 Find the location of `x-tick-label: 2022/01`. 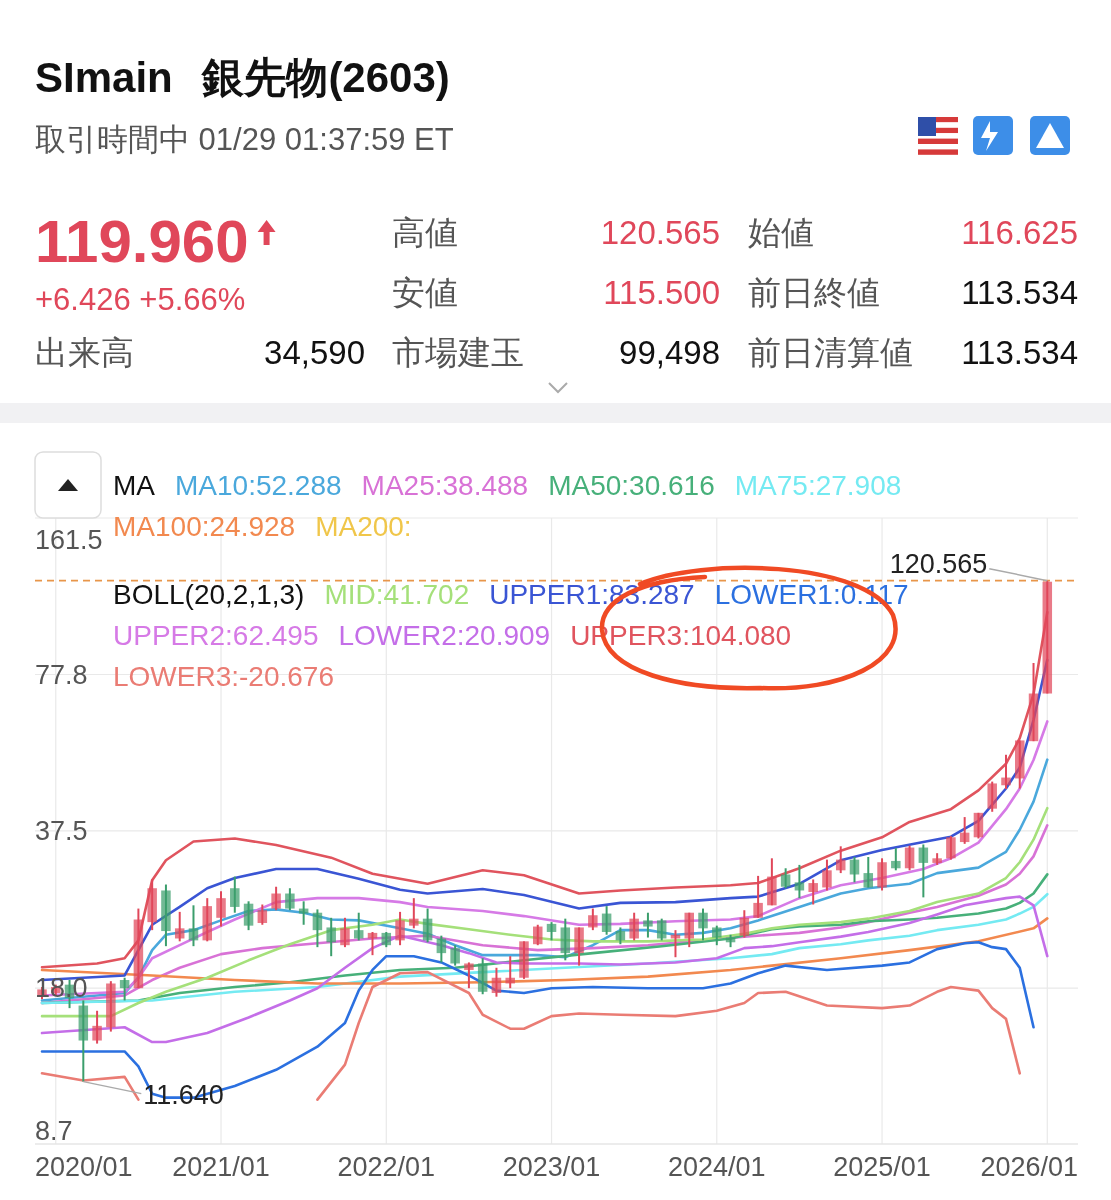

x-tick-label: 2022/01 is located at coordinates (386, 1167).